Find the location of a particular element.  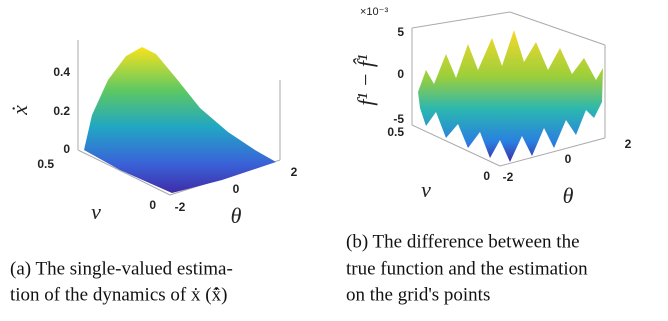

caption-line: on the grid's points is located at coordinates (418, 294).